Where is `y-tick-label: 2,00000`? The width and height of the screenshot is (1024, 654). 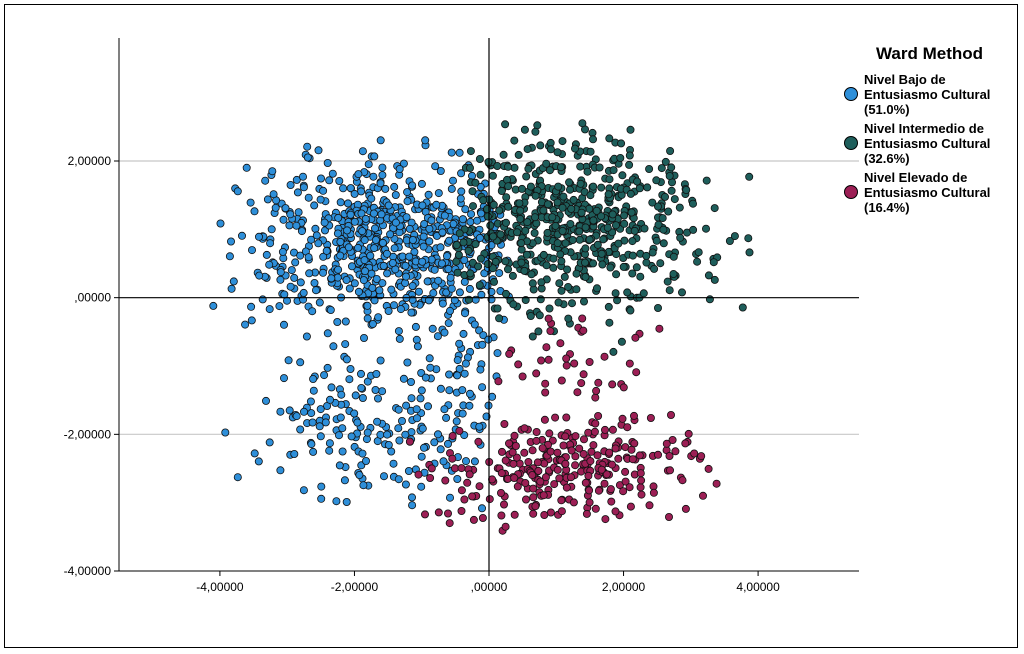 y-tick-label: 2,00000 is located at coordinates (90, 161).